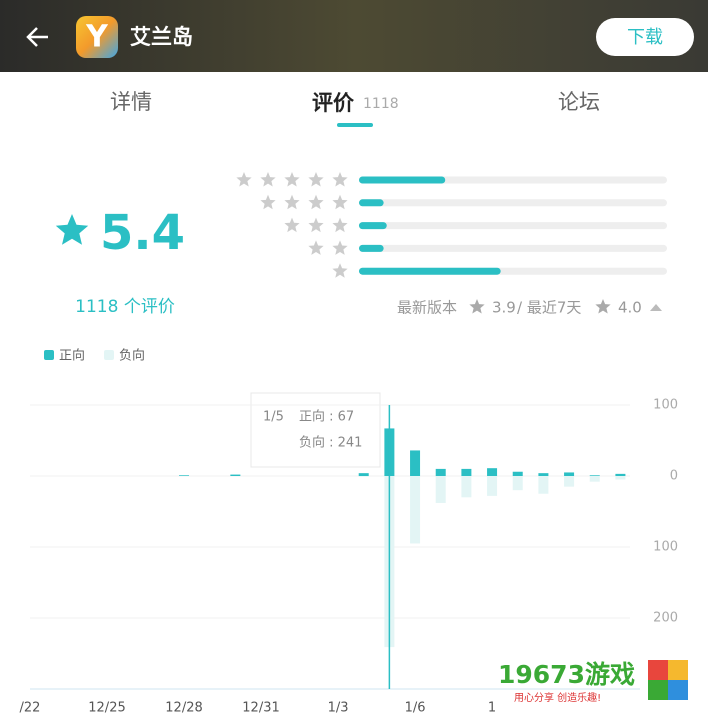  What do you see at coordinates (72, 229) in the screenshot?
I see `rating-star` at bounding box center [72, 229].